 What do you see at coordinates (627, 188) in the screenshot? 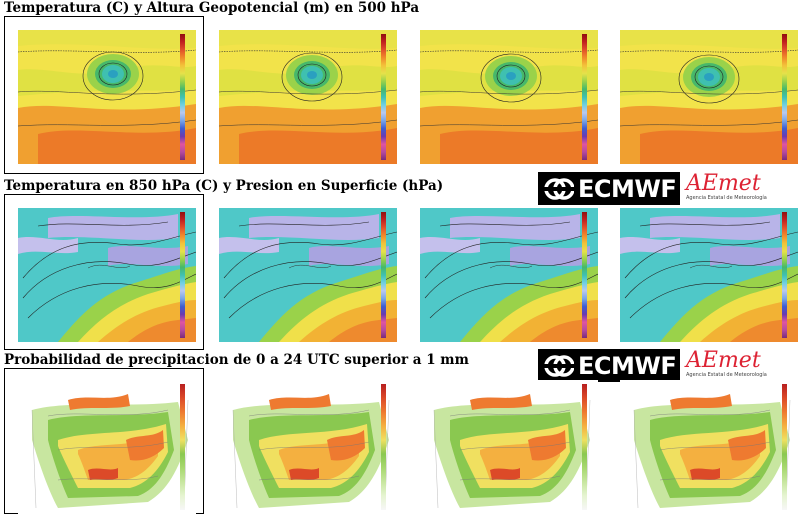
I see `ecmwf-logo-text: ECMWF` at bounding box center [627, 188].